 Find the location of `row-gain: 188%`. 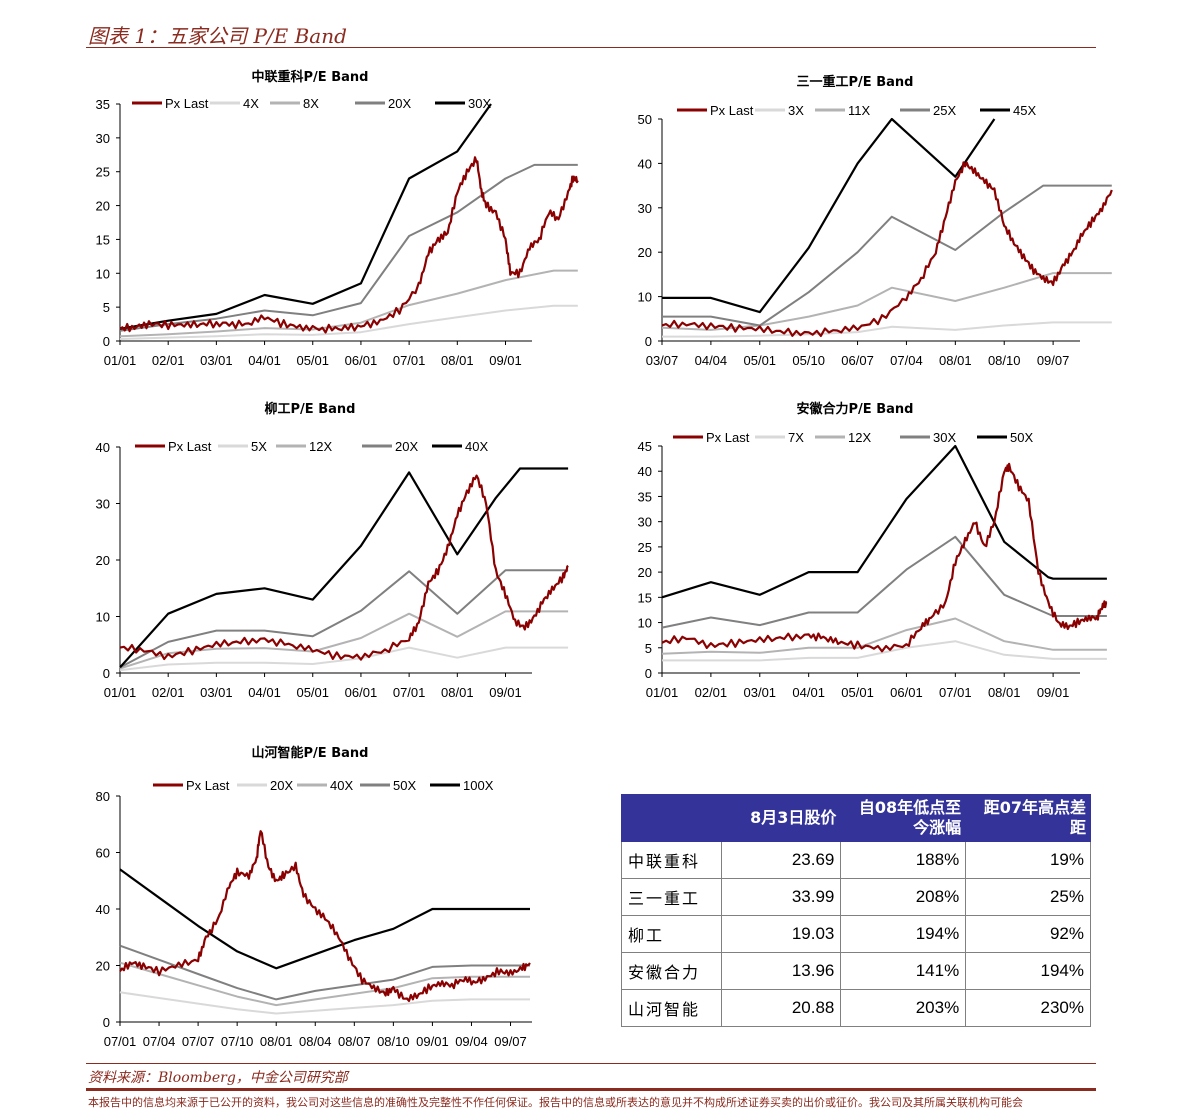

row-gain: 188% is located at coordinates (903, 860).